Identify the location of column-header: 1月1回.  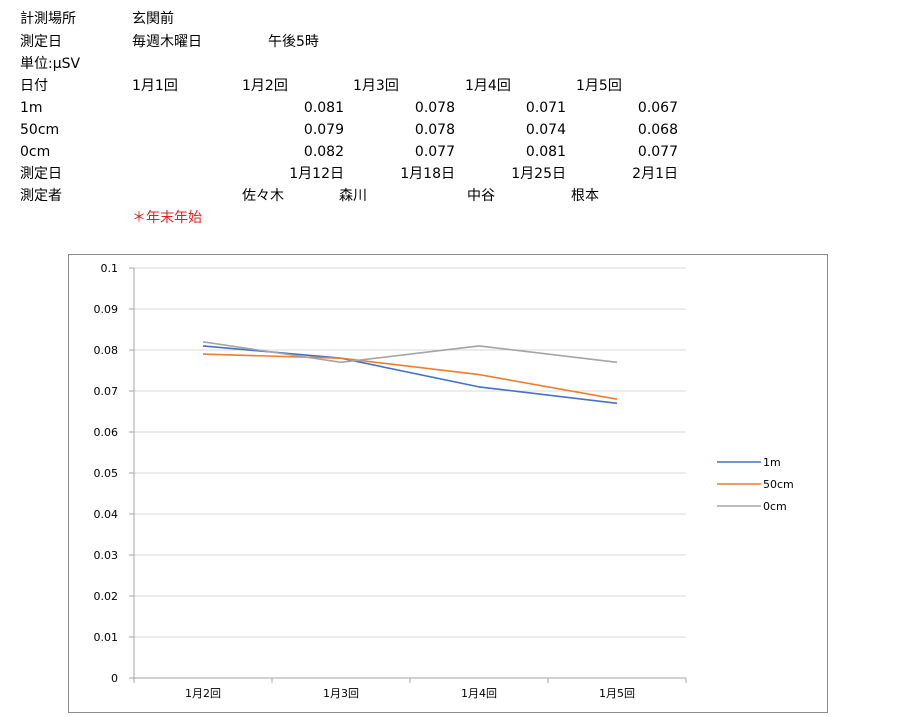
(155, 86).